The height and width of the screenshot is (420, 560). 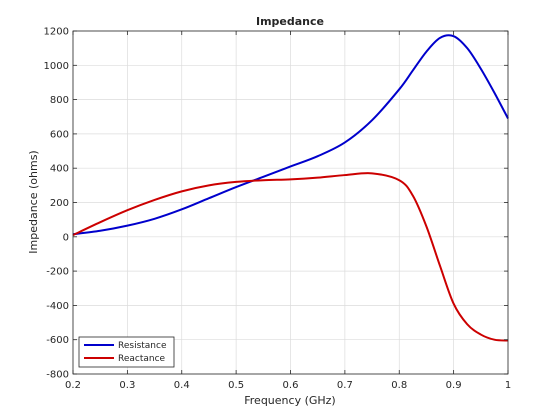 What do you see at coordinates (59, 203) in the screenshot?
I see `y-tick-label: 200` at bounding box center [59, 203].